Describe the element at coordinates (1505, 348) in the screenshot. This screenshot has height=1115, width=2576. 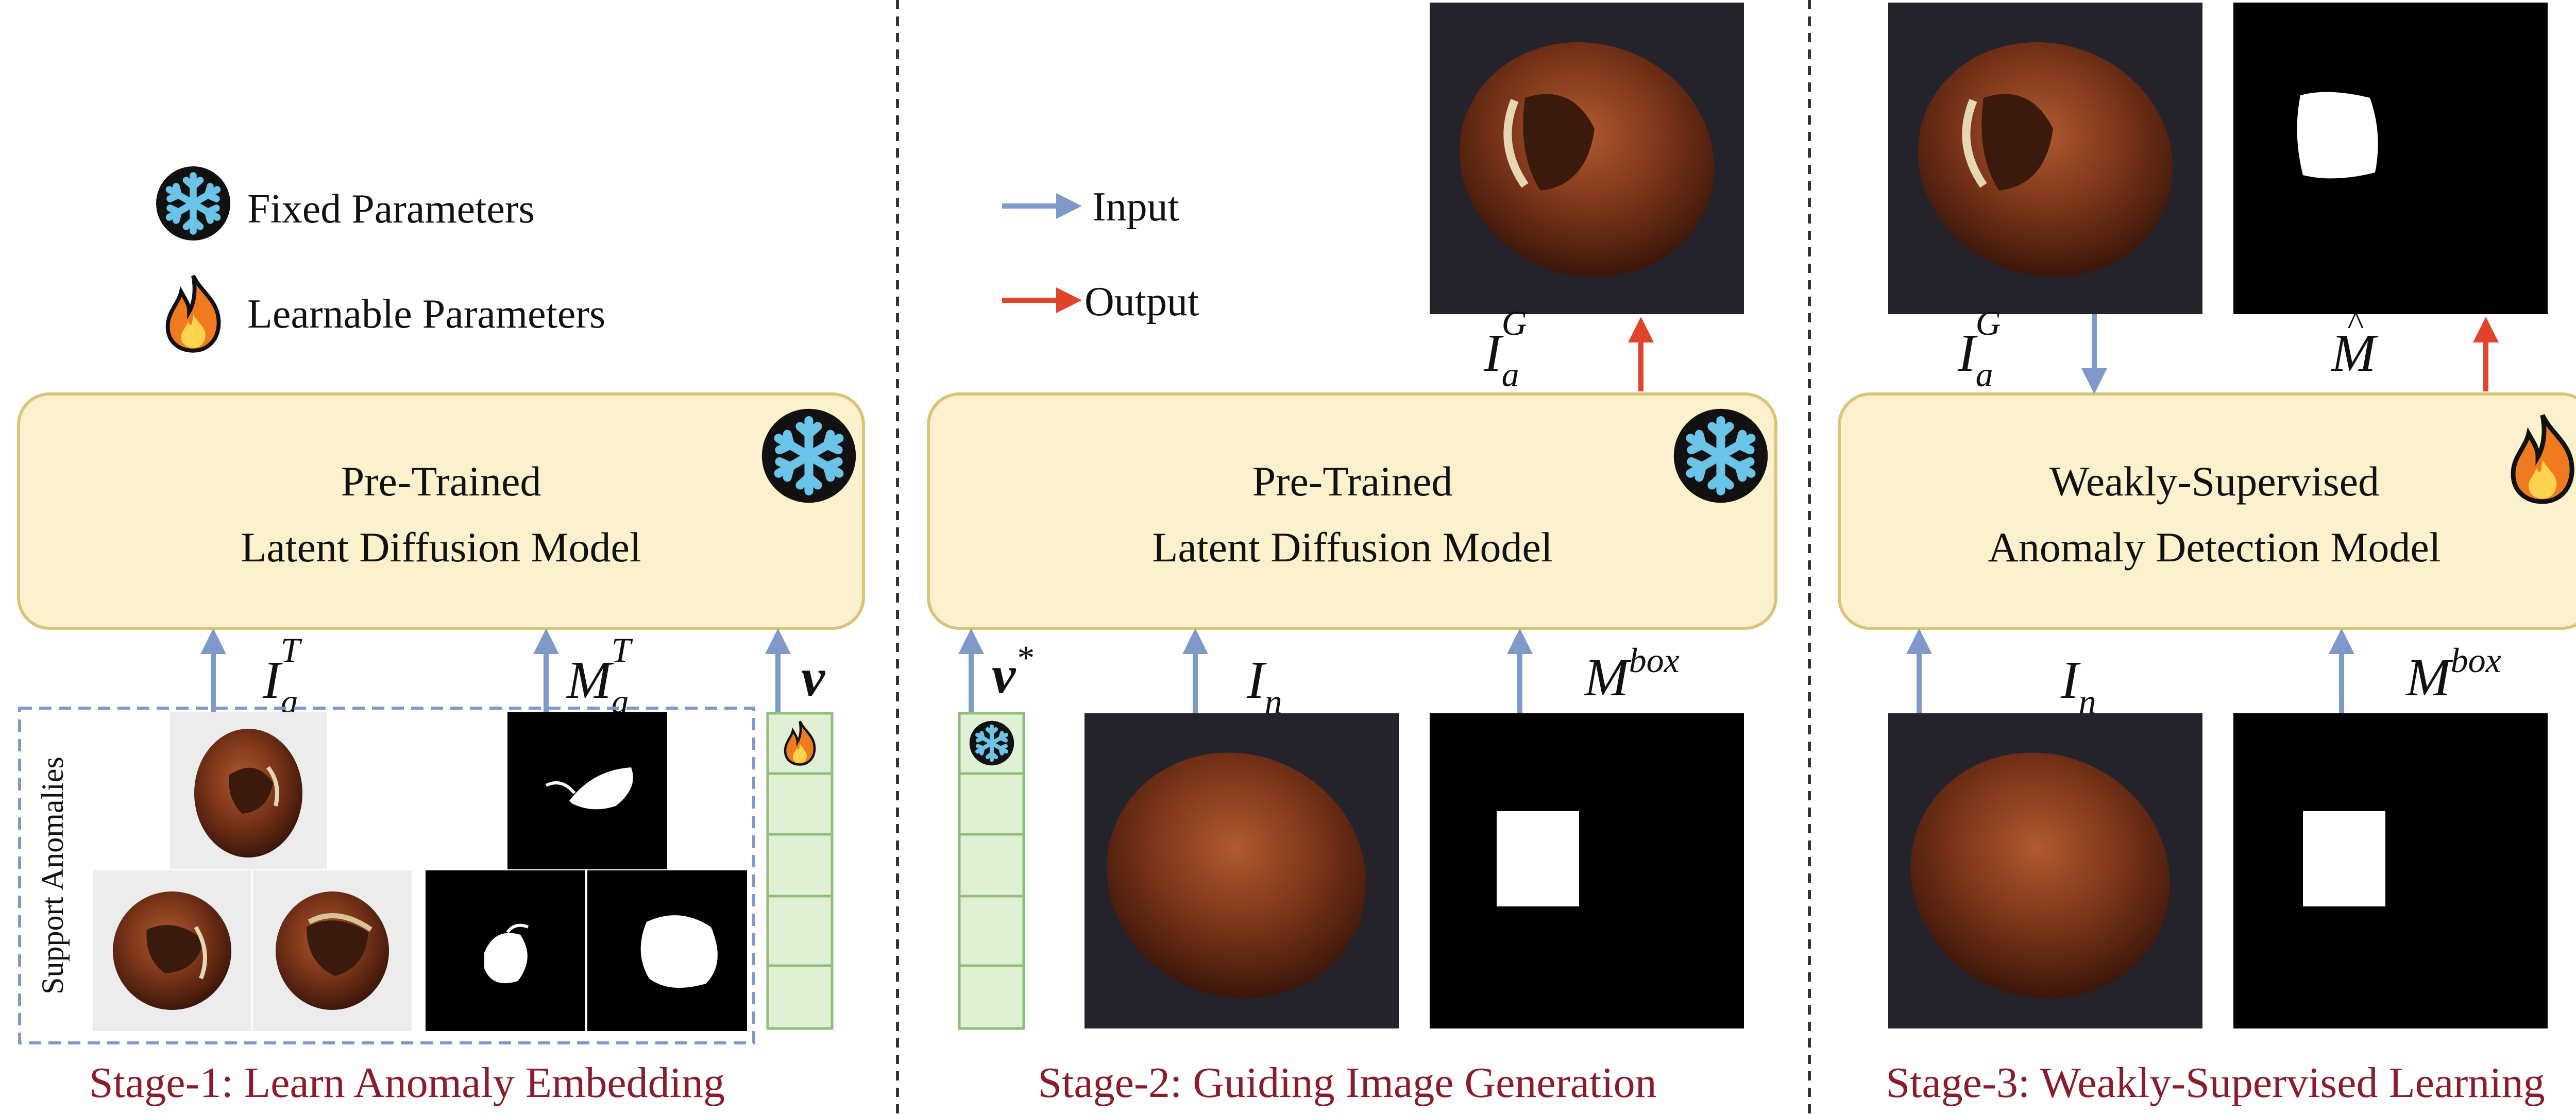
I see `stage2-output-label: IaG` at that location.